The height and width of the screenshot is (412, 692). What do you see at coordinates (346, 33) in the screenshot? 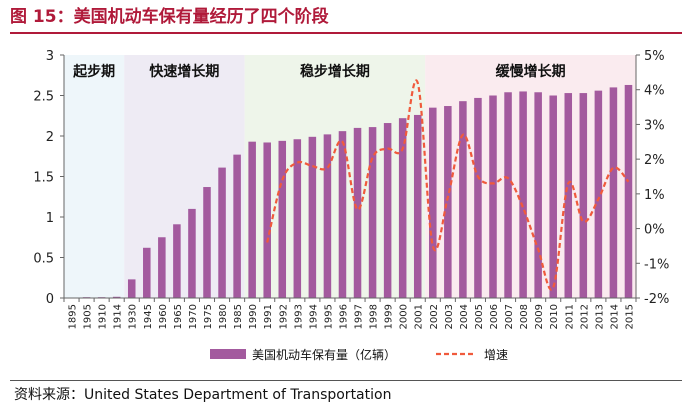
I see `title-divider` at bounding box center [346, 33].